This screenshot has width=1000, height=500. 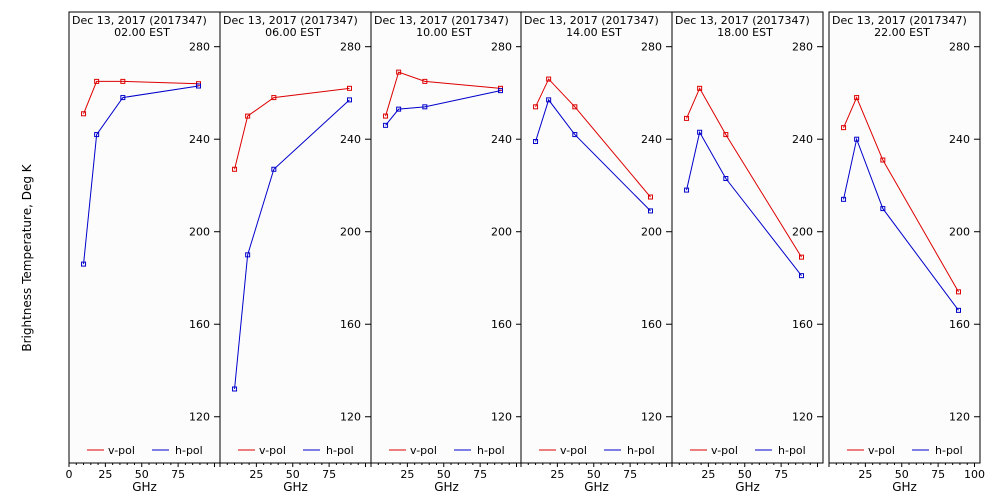 I want to click on x-tick-label: 100, so click(x=974, y=474).